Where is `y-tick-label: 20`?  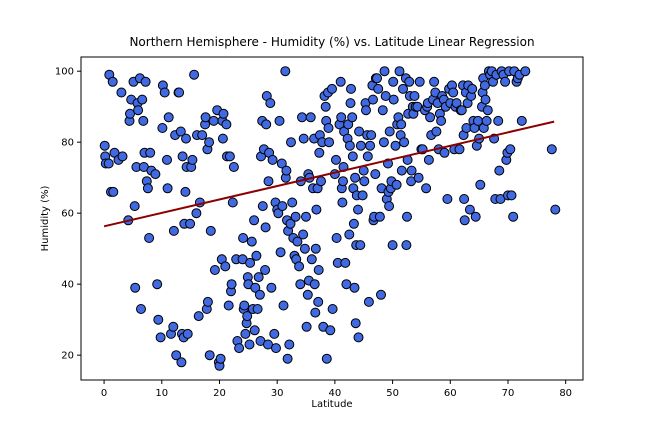
y-tick-label: 20 is located at coordinates (67, 356).